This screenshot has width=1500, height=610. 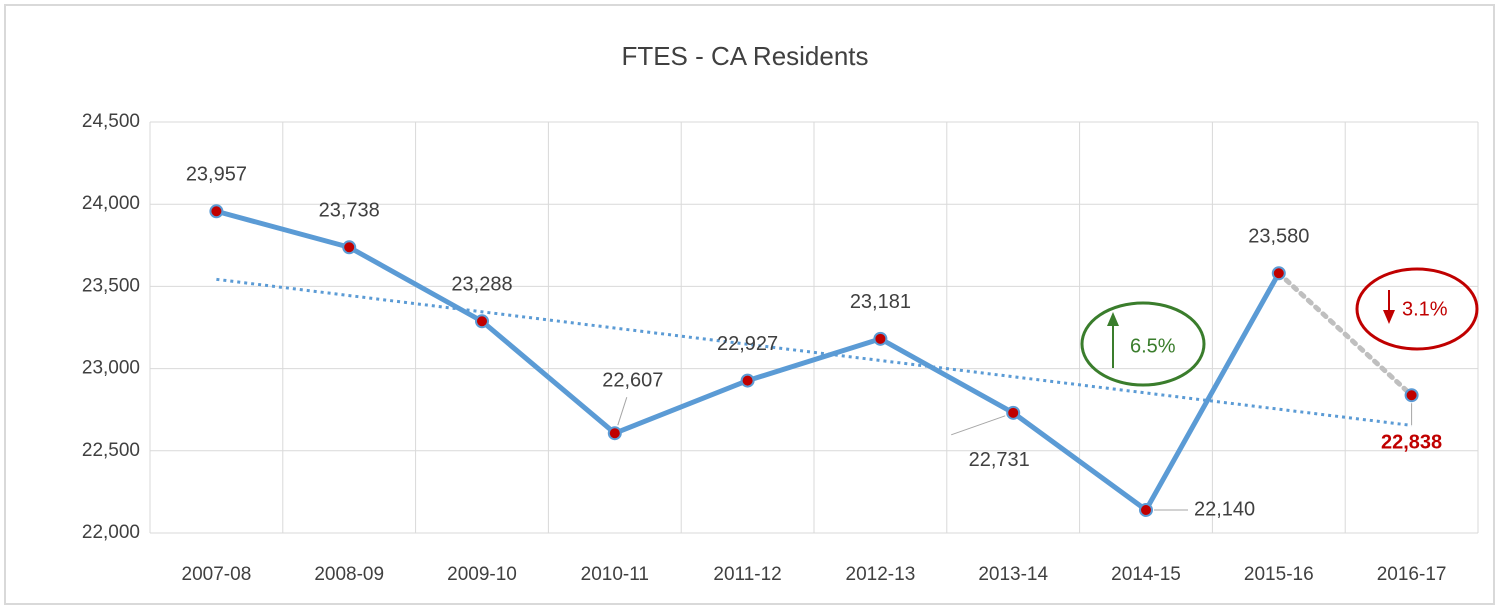 What do you see at coordinates (111, 121) in the screenshot?
I see `y-tick-label: 24,500` at bounding box center [111, 121].